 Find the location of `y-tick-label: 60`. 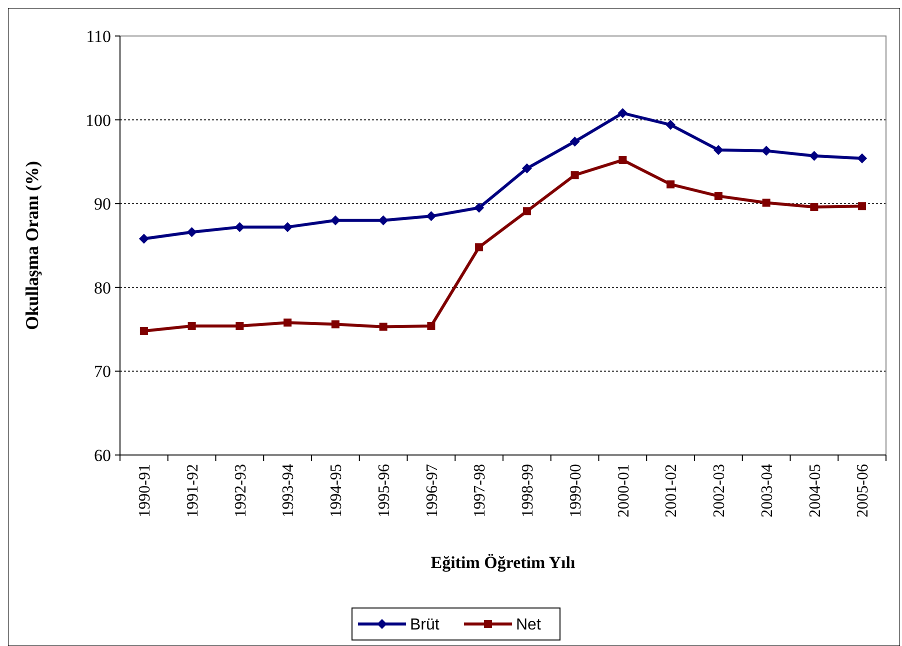

y-tick-label: 60 is located at coordinates (102, 455).